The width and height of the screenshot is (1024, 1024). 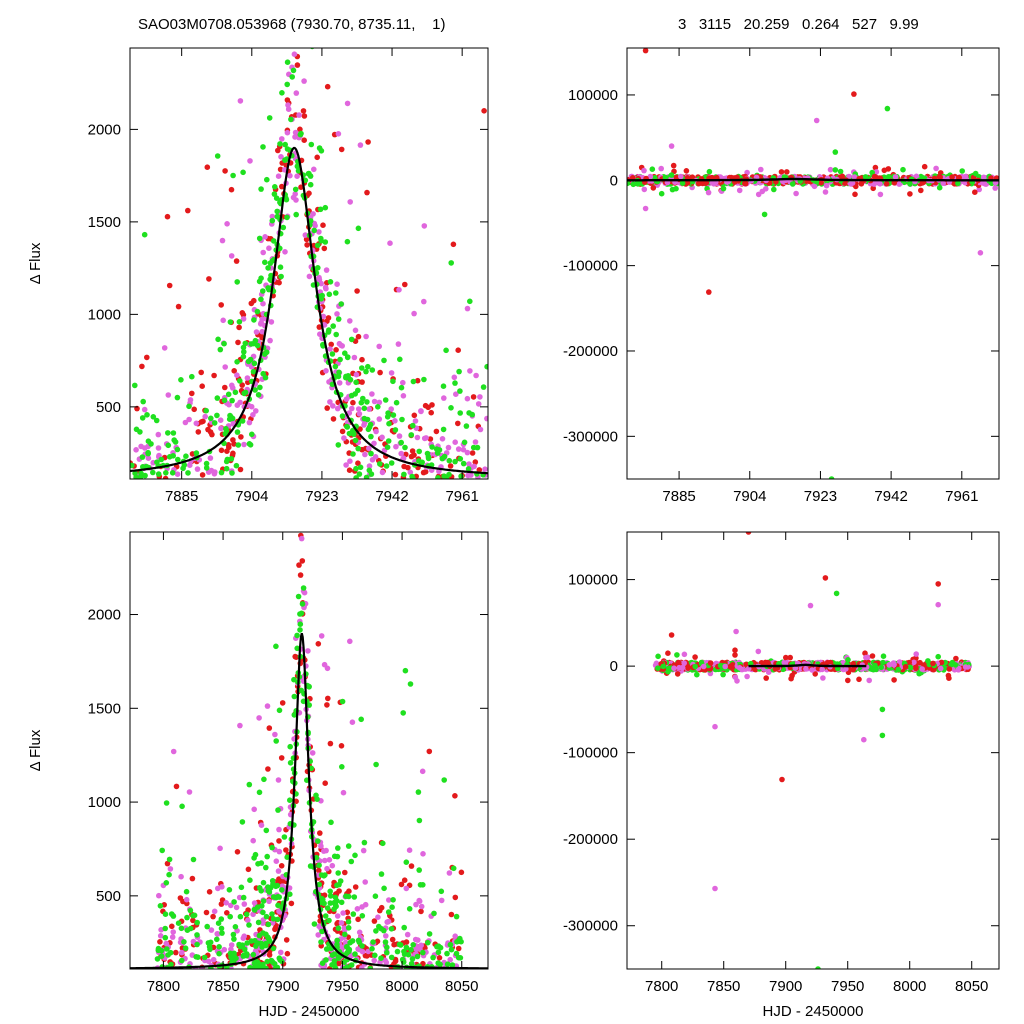 What do you see at coordinates (590, 351) in the screenshot?
I see `y-tick-label: -200000` at bounding box center [590, 351].